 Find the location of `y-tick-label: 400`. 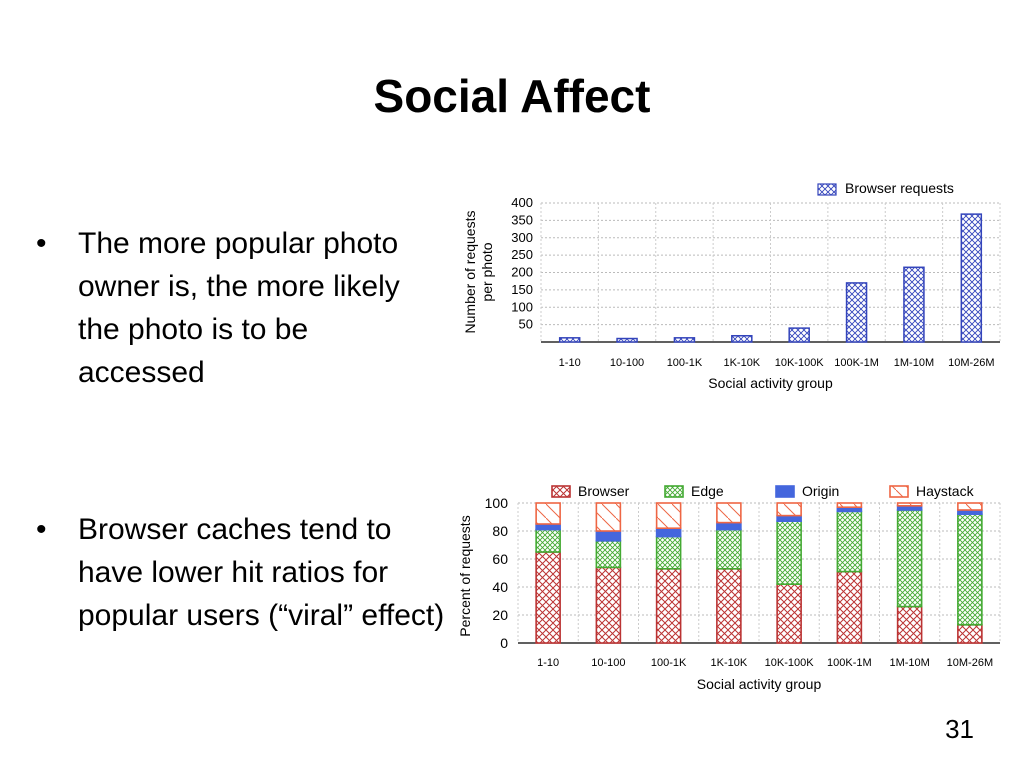

y-tick-label: 400 is located at coordinates (522, 202).